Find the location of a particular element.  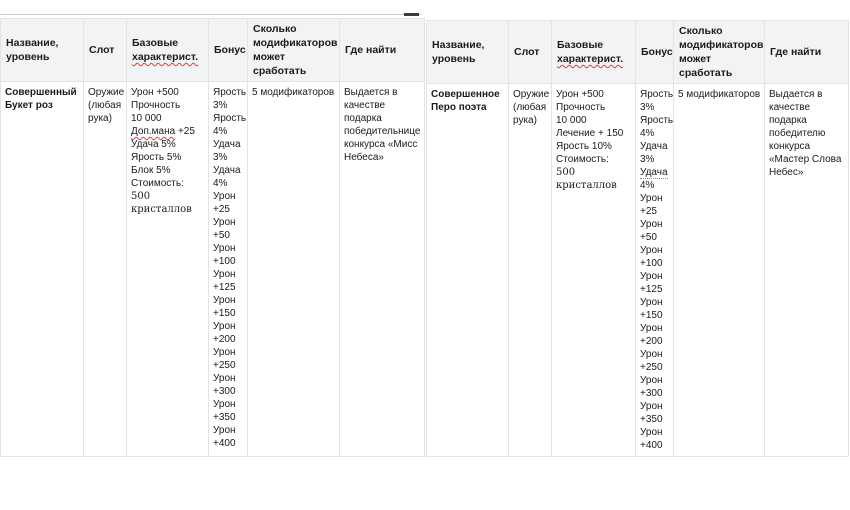

item-name-cell: Совершенный Букет роз is located at coordinates (42, 269).